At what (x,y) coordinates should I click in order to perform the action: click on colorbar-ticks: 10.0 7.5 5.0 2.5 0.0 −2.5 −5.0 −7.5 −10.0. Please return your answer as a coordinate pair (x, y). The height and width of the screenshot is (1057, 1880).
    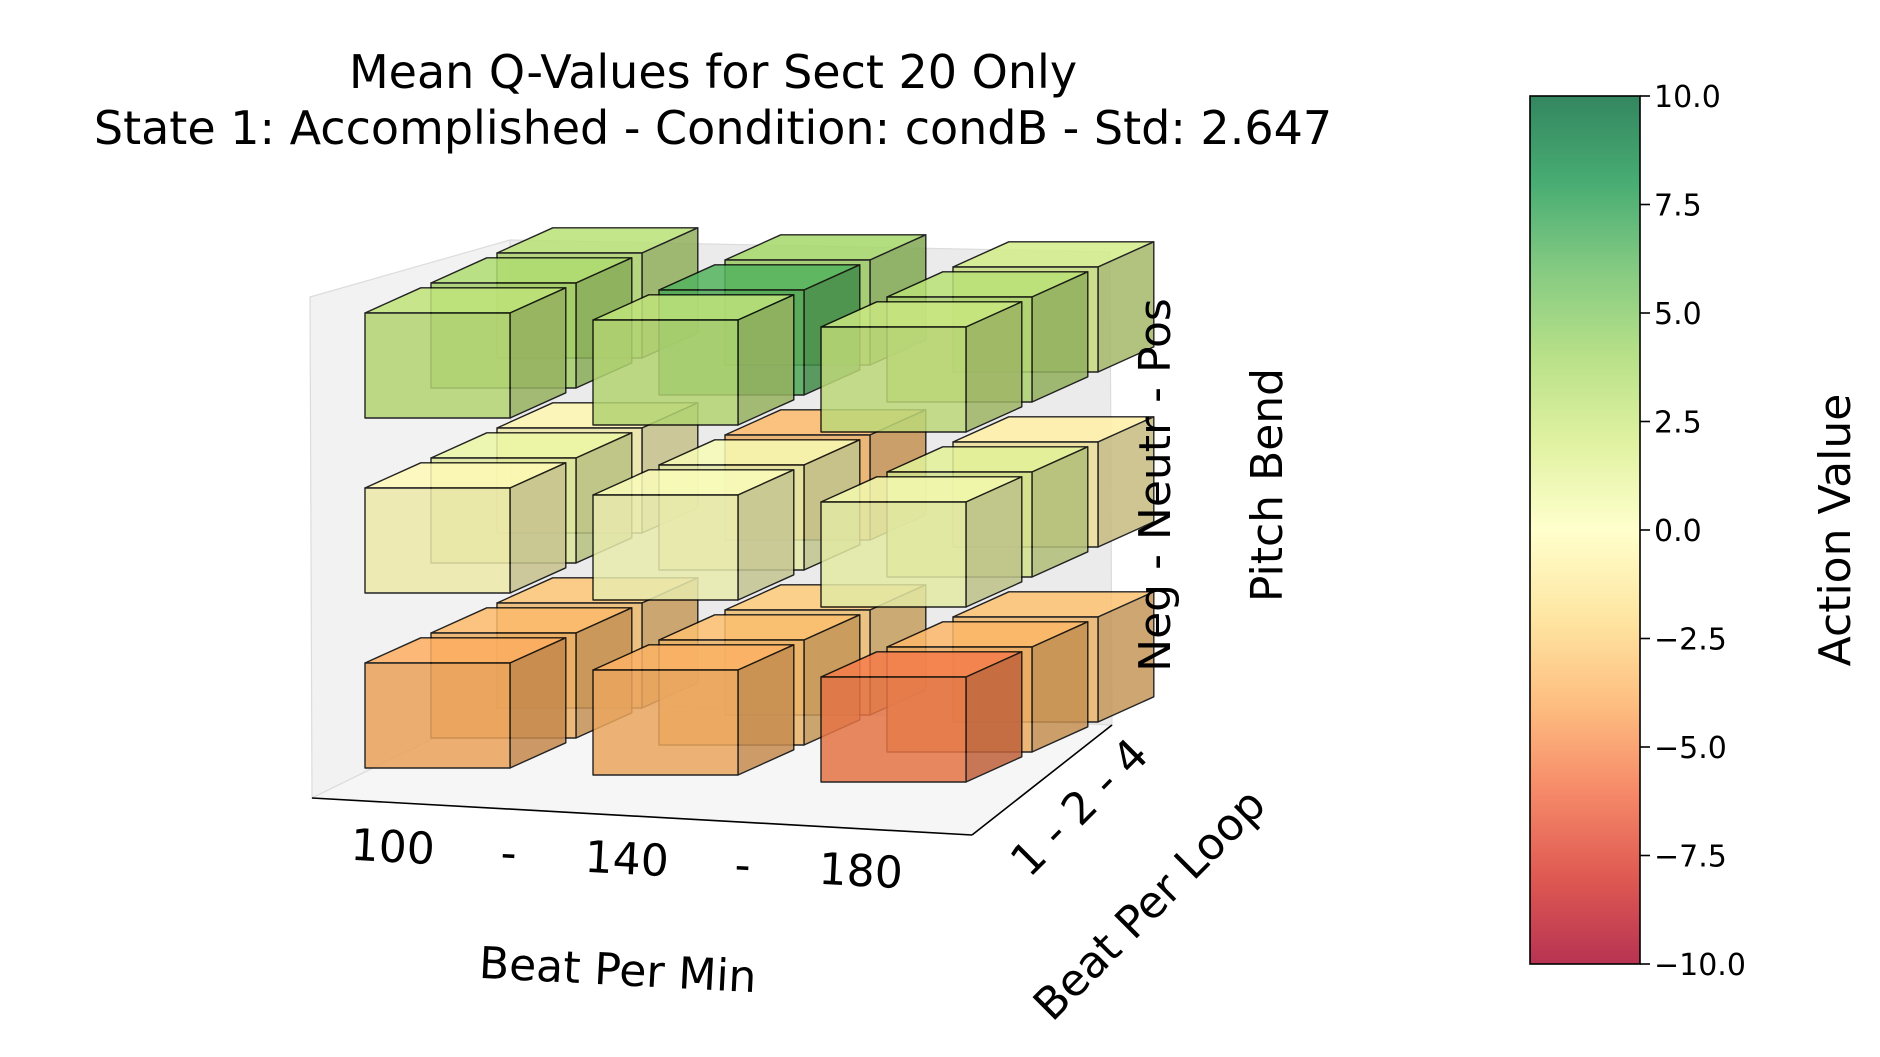
    Looking at the image, I should click on (1693, 531).